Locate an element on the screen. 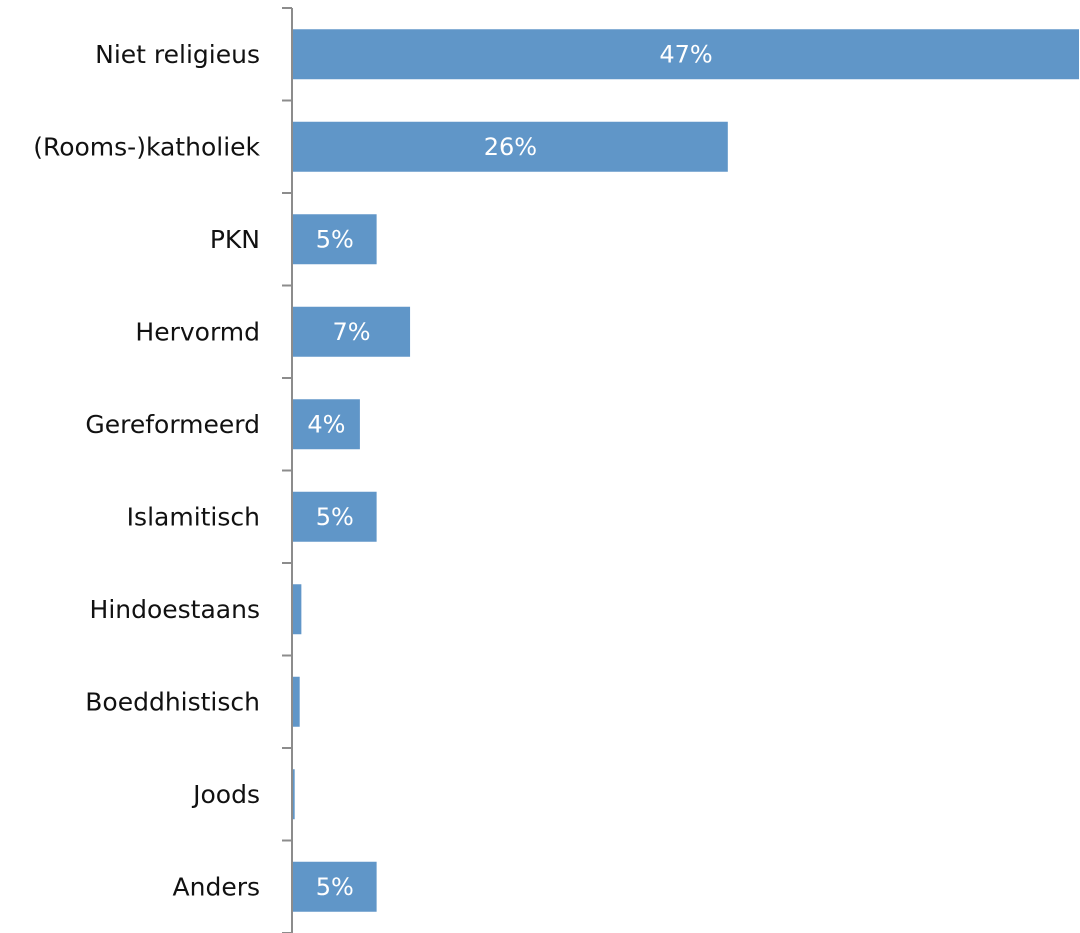 Image resolution: width=1080 pixels, height=933 pixels. category-label: Hindoestaans is located at coordinates (175, 609).